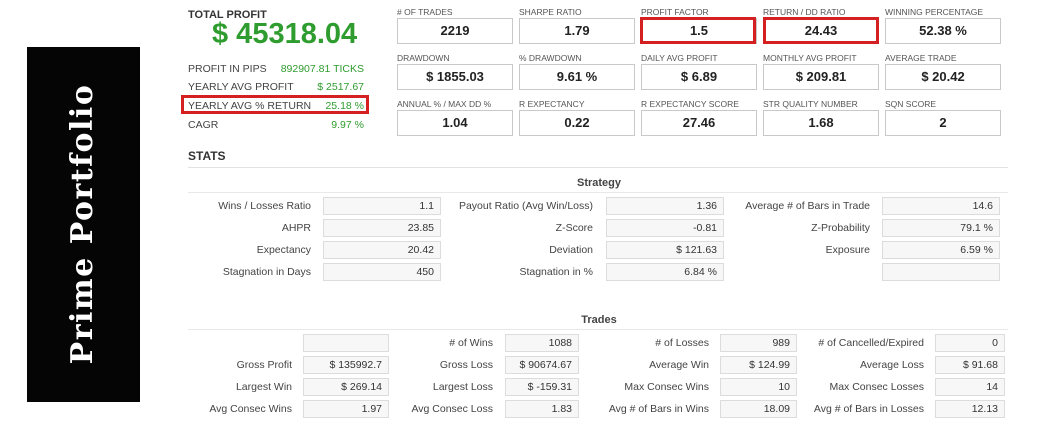 This screenshot has height=435, width=1037. What do you see at coordinates (934, 12) in the screenshot?
I see `metric-label-winning-percentage: WINNING PERCENTAGE` at bounding box center [934, 12].